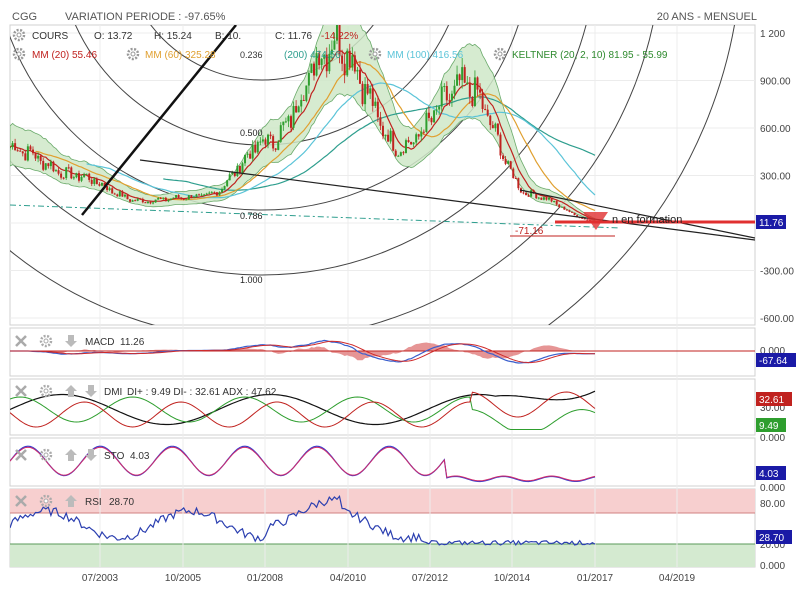  I want to click on cours-label: COURS, so click(50, 36).